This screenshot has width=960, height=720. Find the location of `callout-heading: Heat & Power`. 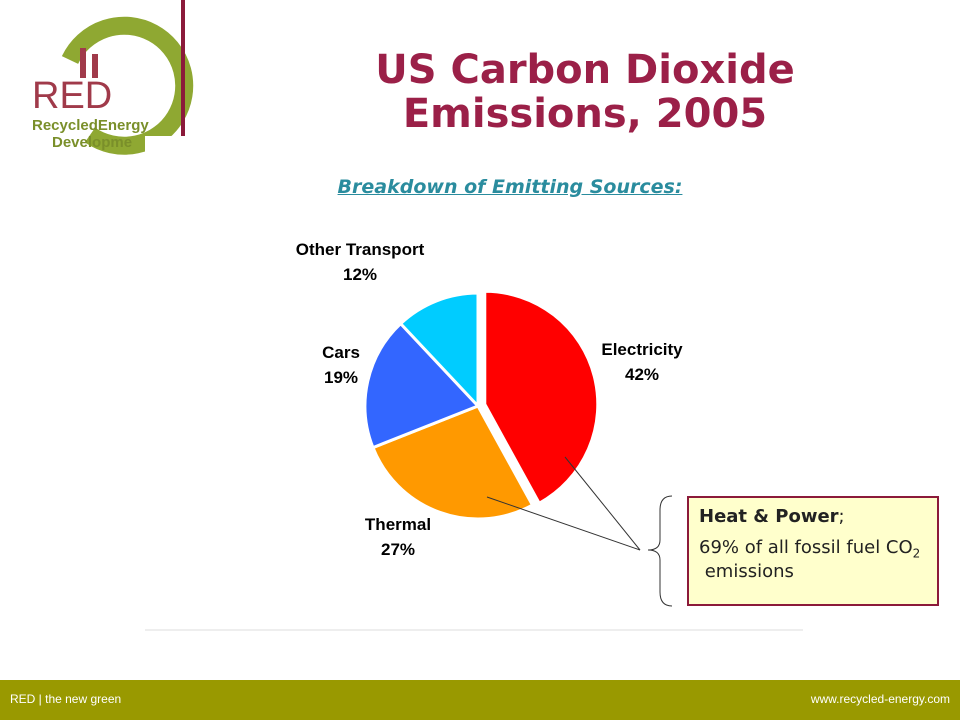

callout-heading: Heat & Power is located at coordinates (769, 516).